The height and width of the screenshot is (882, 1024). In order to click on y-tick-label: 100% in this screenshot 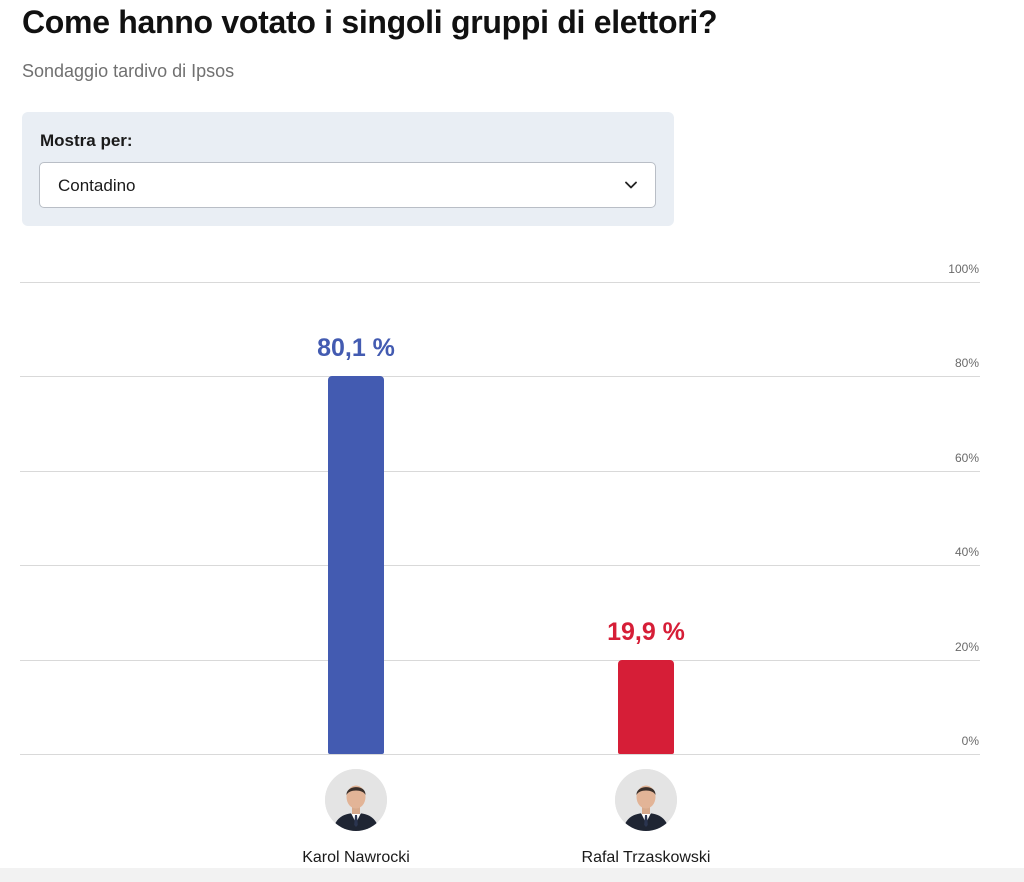, I will do `click(963, 269)`.